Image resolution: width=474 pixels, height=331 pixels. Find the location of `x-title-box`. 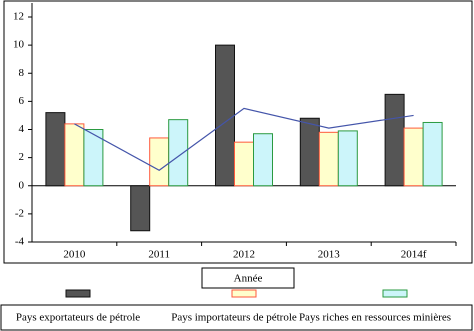

x-title-box is located at coordinates (248, 278).